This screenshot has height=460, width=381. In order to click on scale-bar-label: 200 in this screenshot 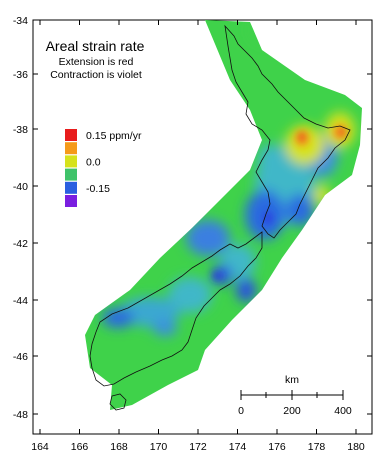, I will do `click(292, 411)`.